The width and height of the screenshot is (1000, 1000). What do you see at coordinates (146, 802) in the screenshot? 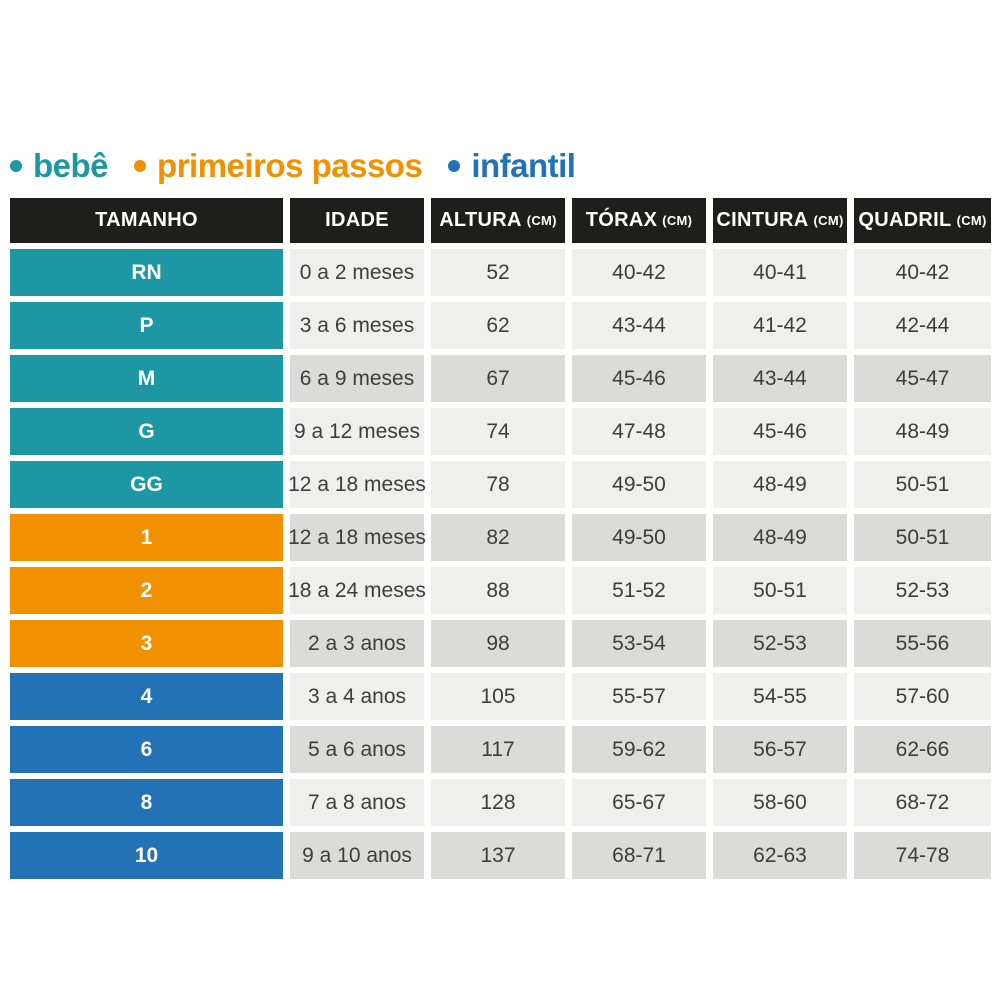
I see `size-cell-8: 8` at bounding box center [146, 802].